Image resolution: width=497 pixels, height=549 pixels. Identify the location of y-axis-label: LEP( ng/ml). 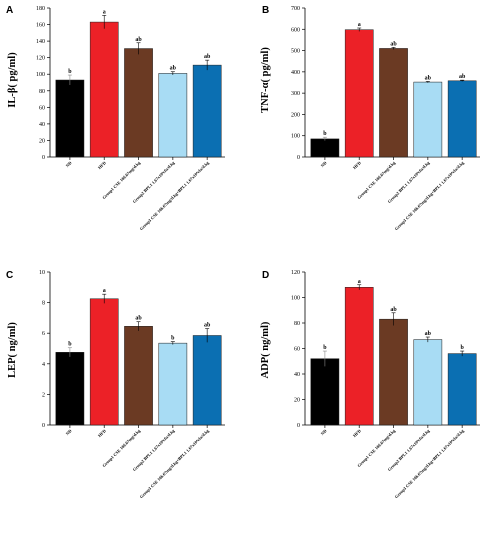
(12, 350).